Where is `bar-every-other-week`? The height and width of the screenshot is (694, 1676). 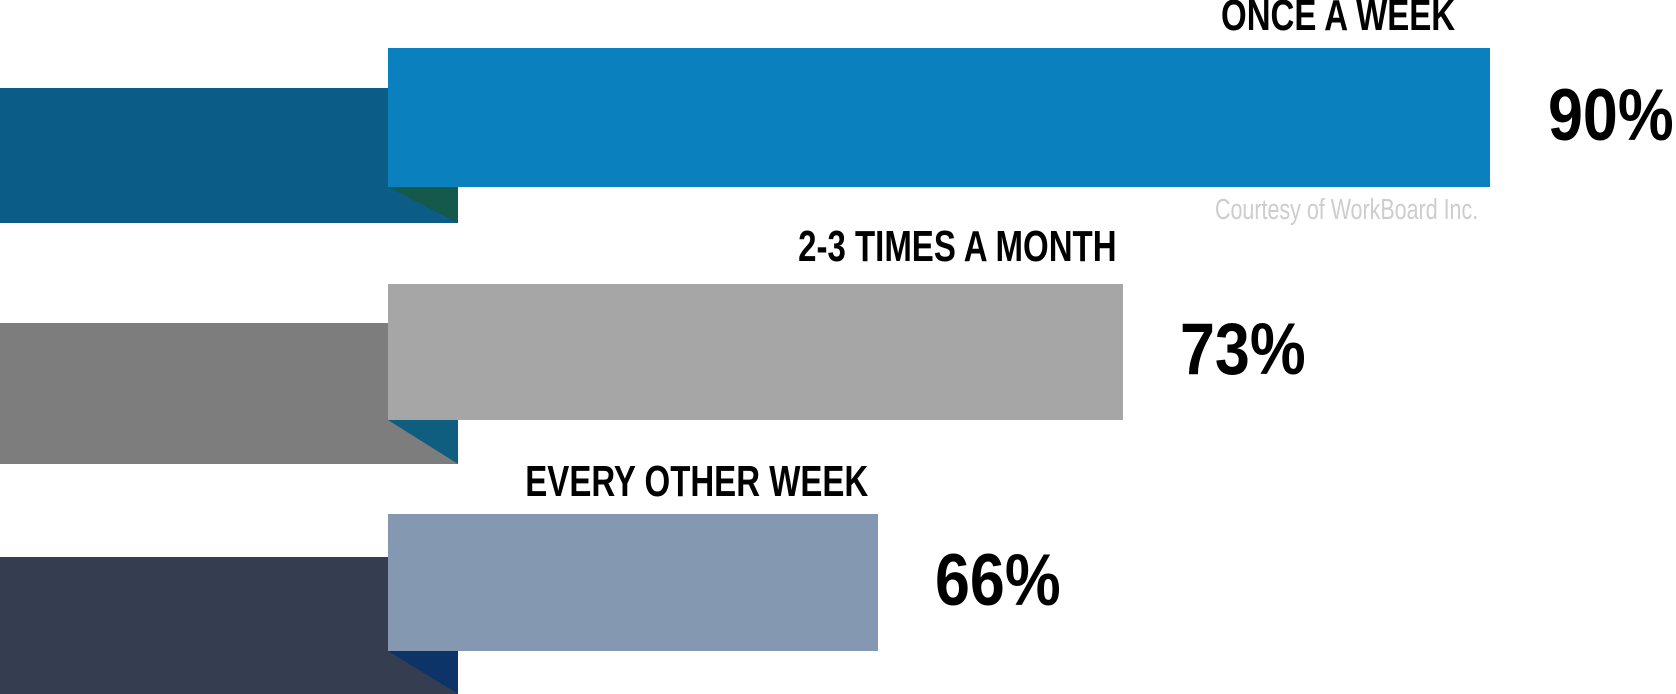 bar-every-other-week is located at coordinates (633, 582).